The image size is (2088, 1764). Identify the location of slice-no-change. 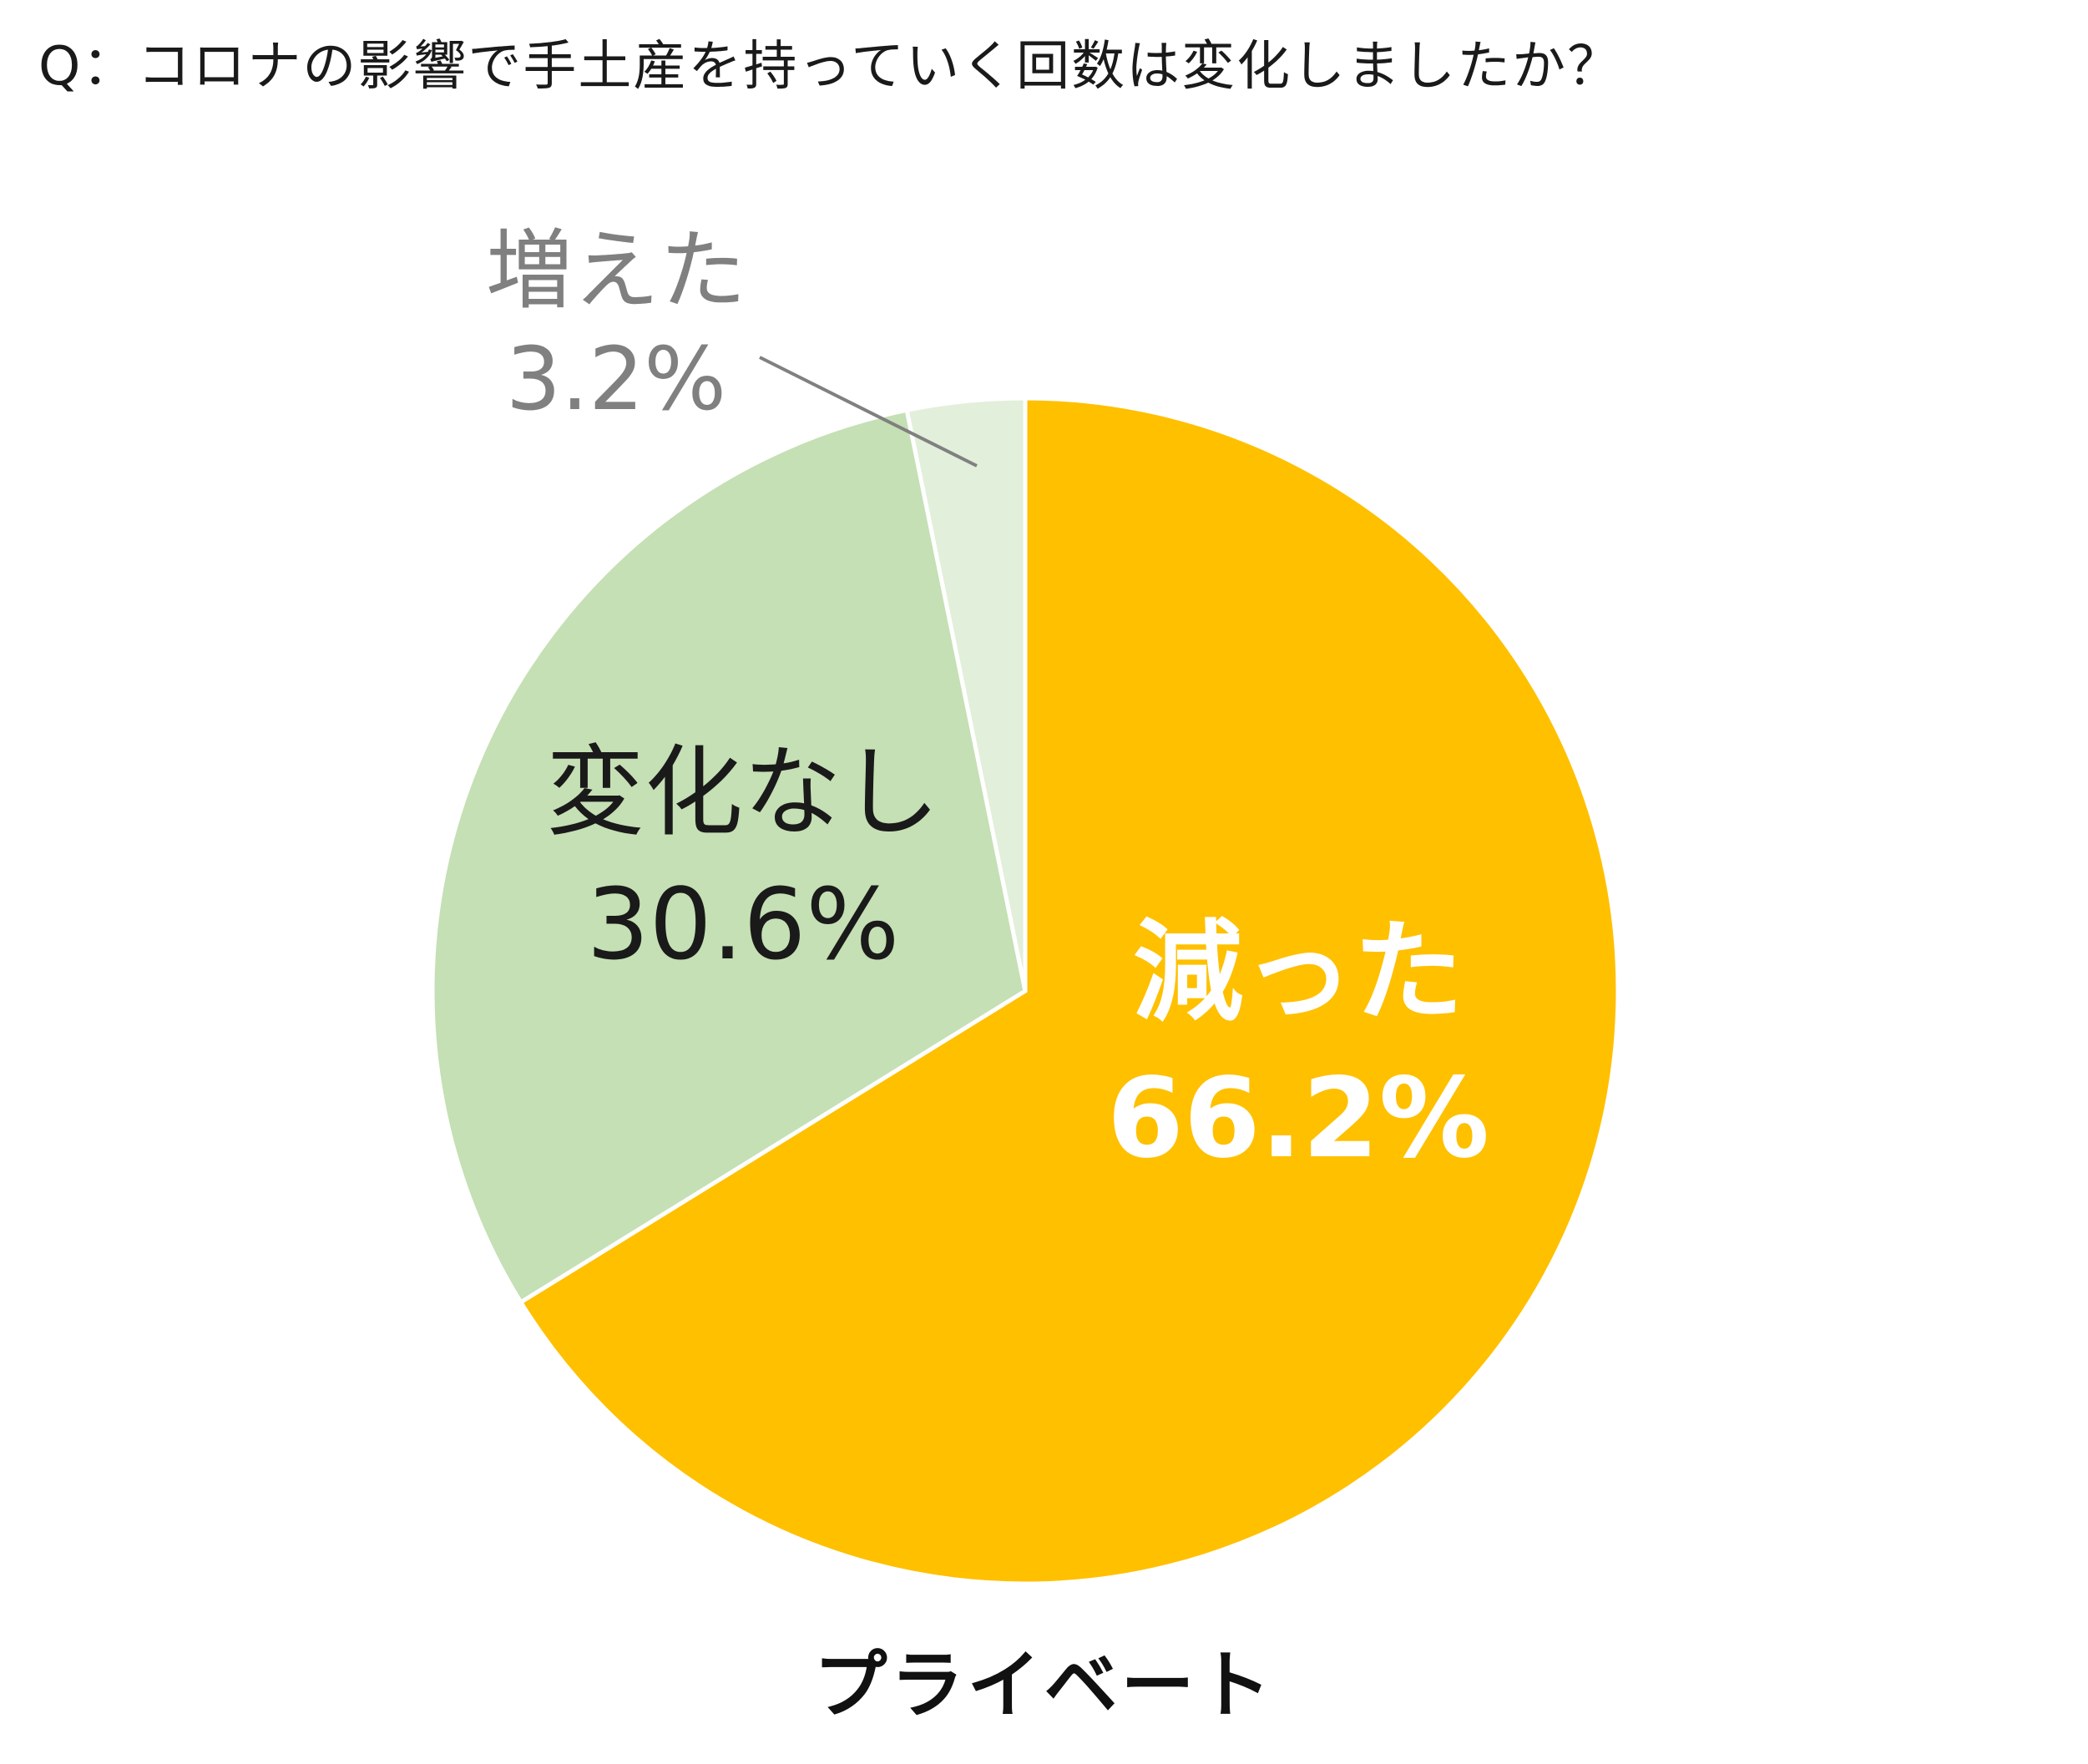
(729, 856).